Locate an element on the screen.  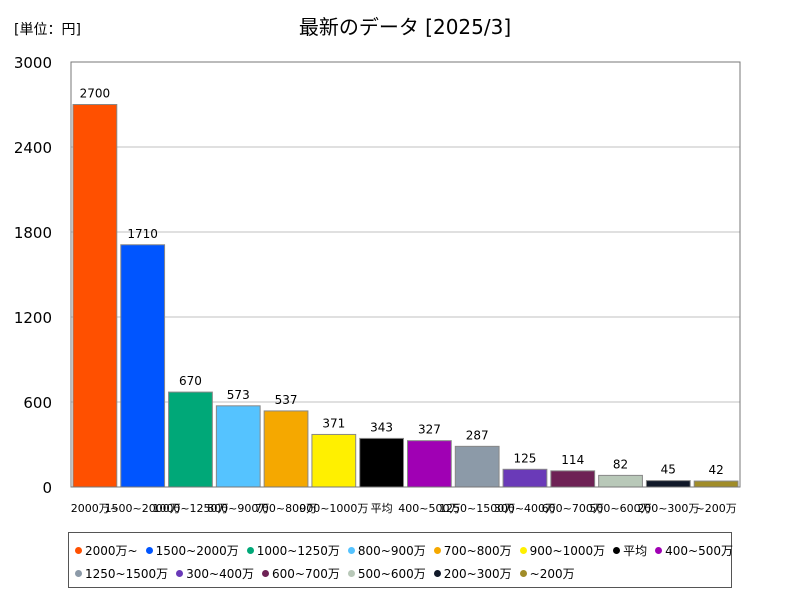
legend-label: 900~1000万 is located at coordinates (567, 550).